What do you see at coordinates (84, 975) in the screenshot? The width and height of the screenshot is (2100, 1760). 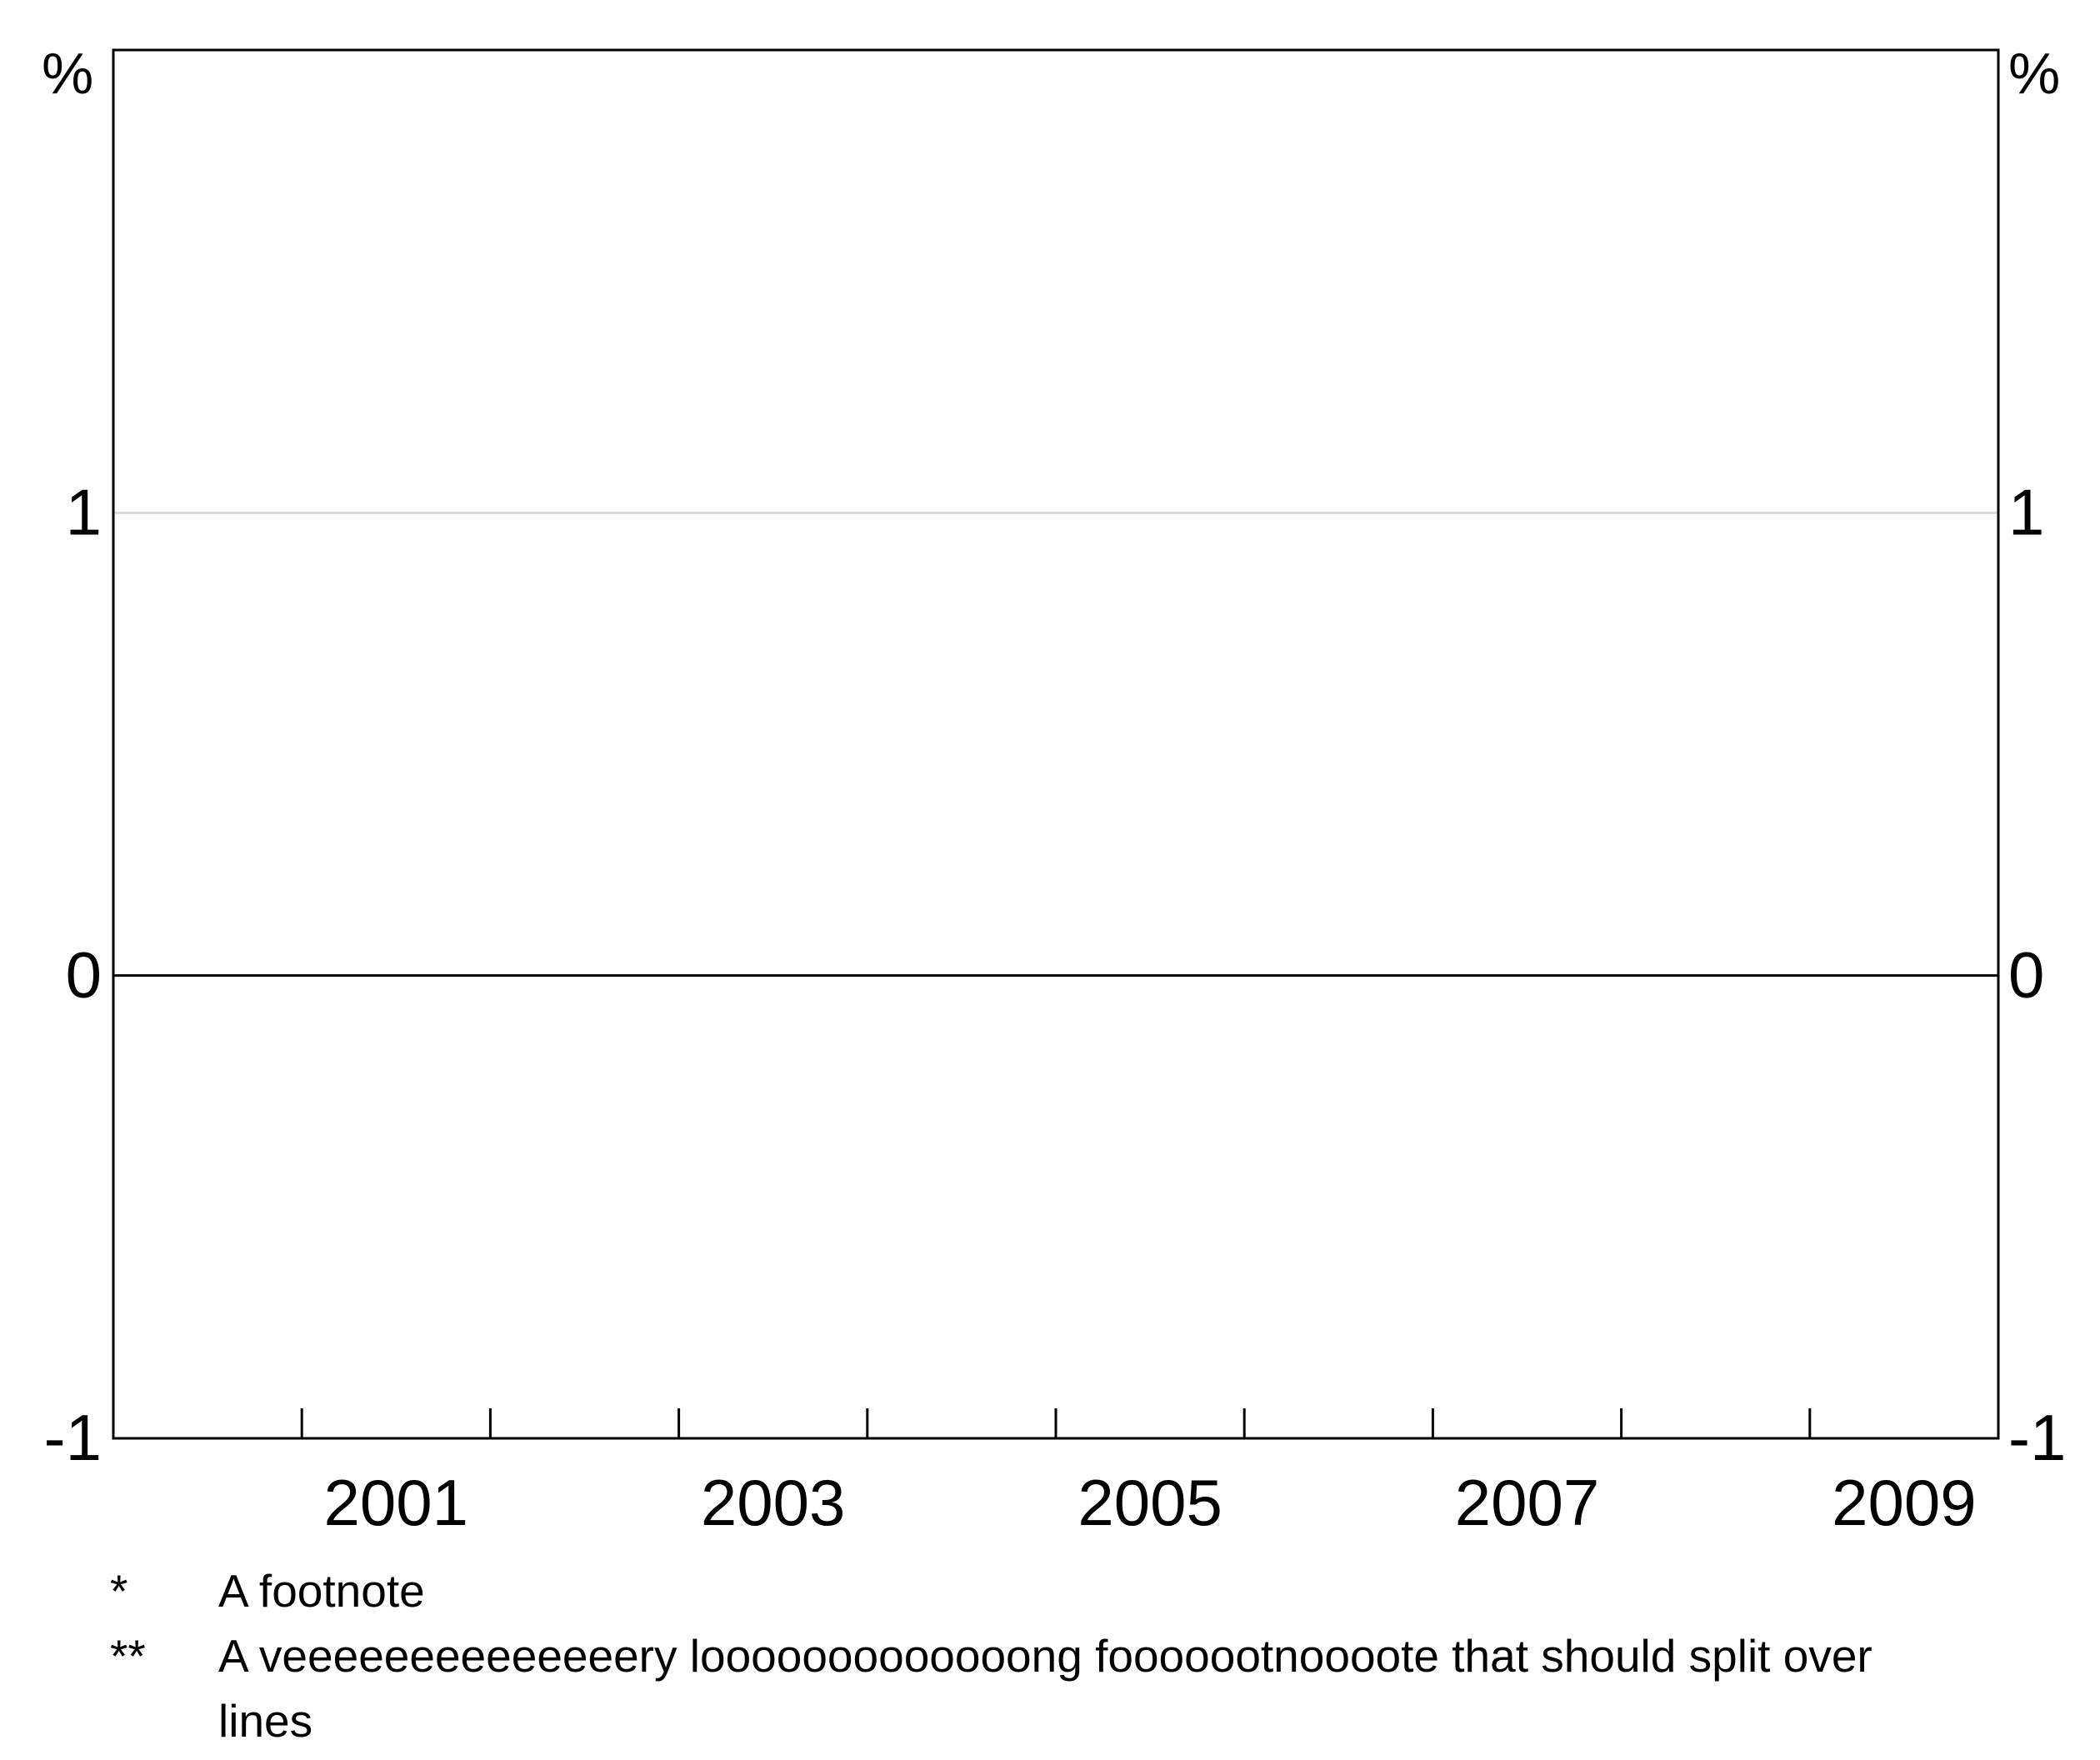 I see `y-tick-label-left: 0` at bounding box center [84, 975].